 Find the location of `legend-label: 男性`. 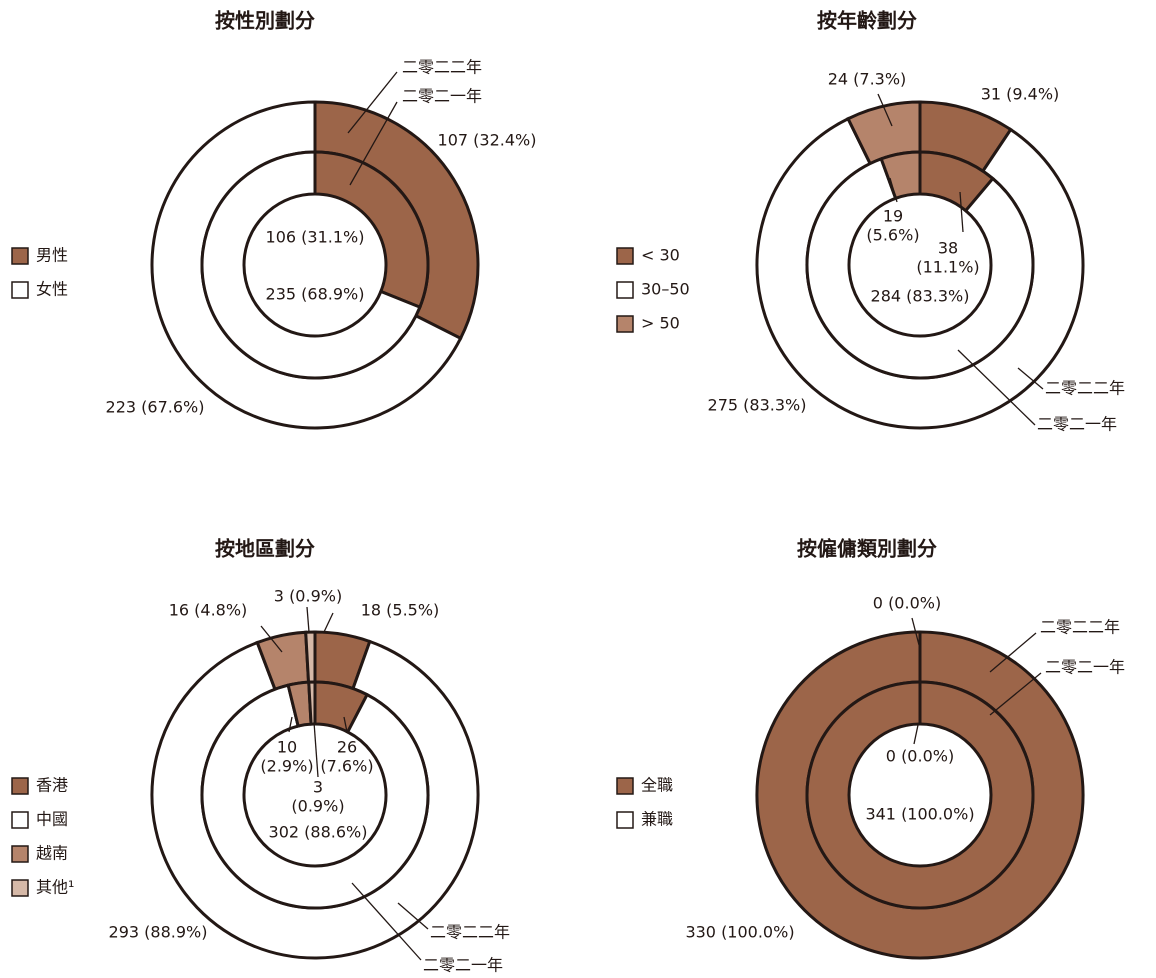

legend-label: 男性 is located at coordinates (52, 255).